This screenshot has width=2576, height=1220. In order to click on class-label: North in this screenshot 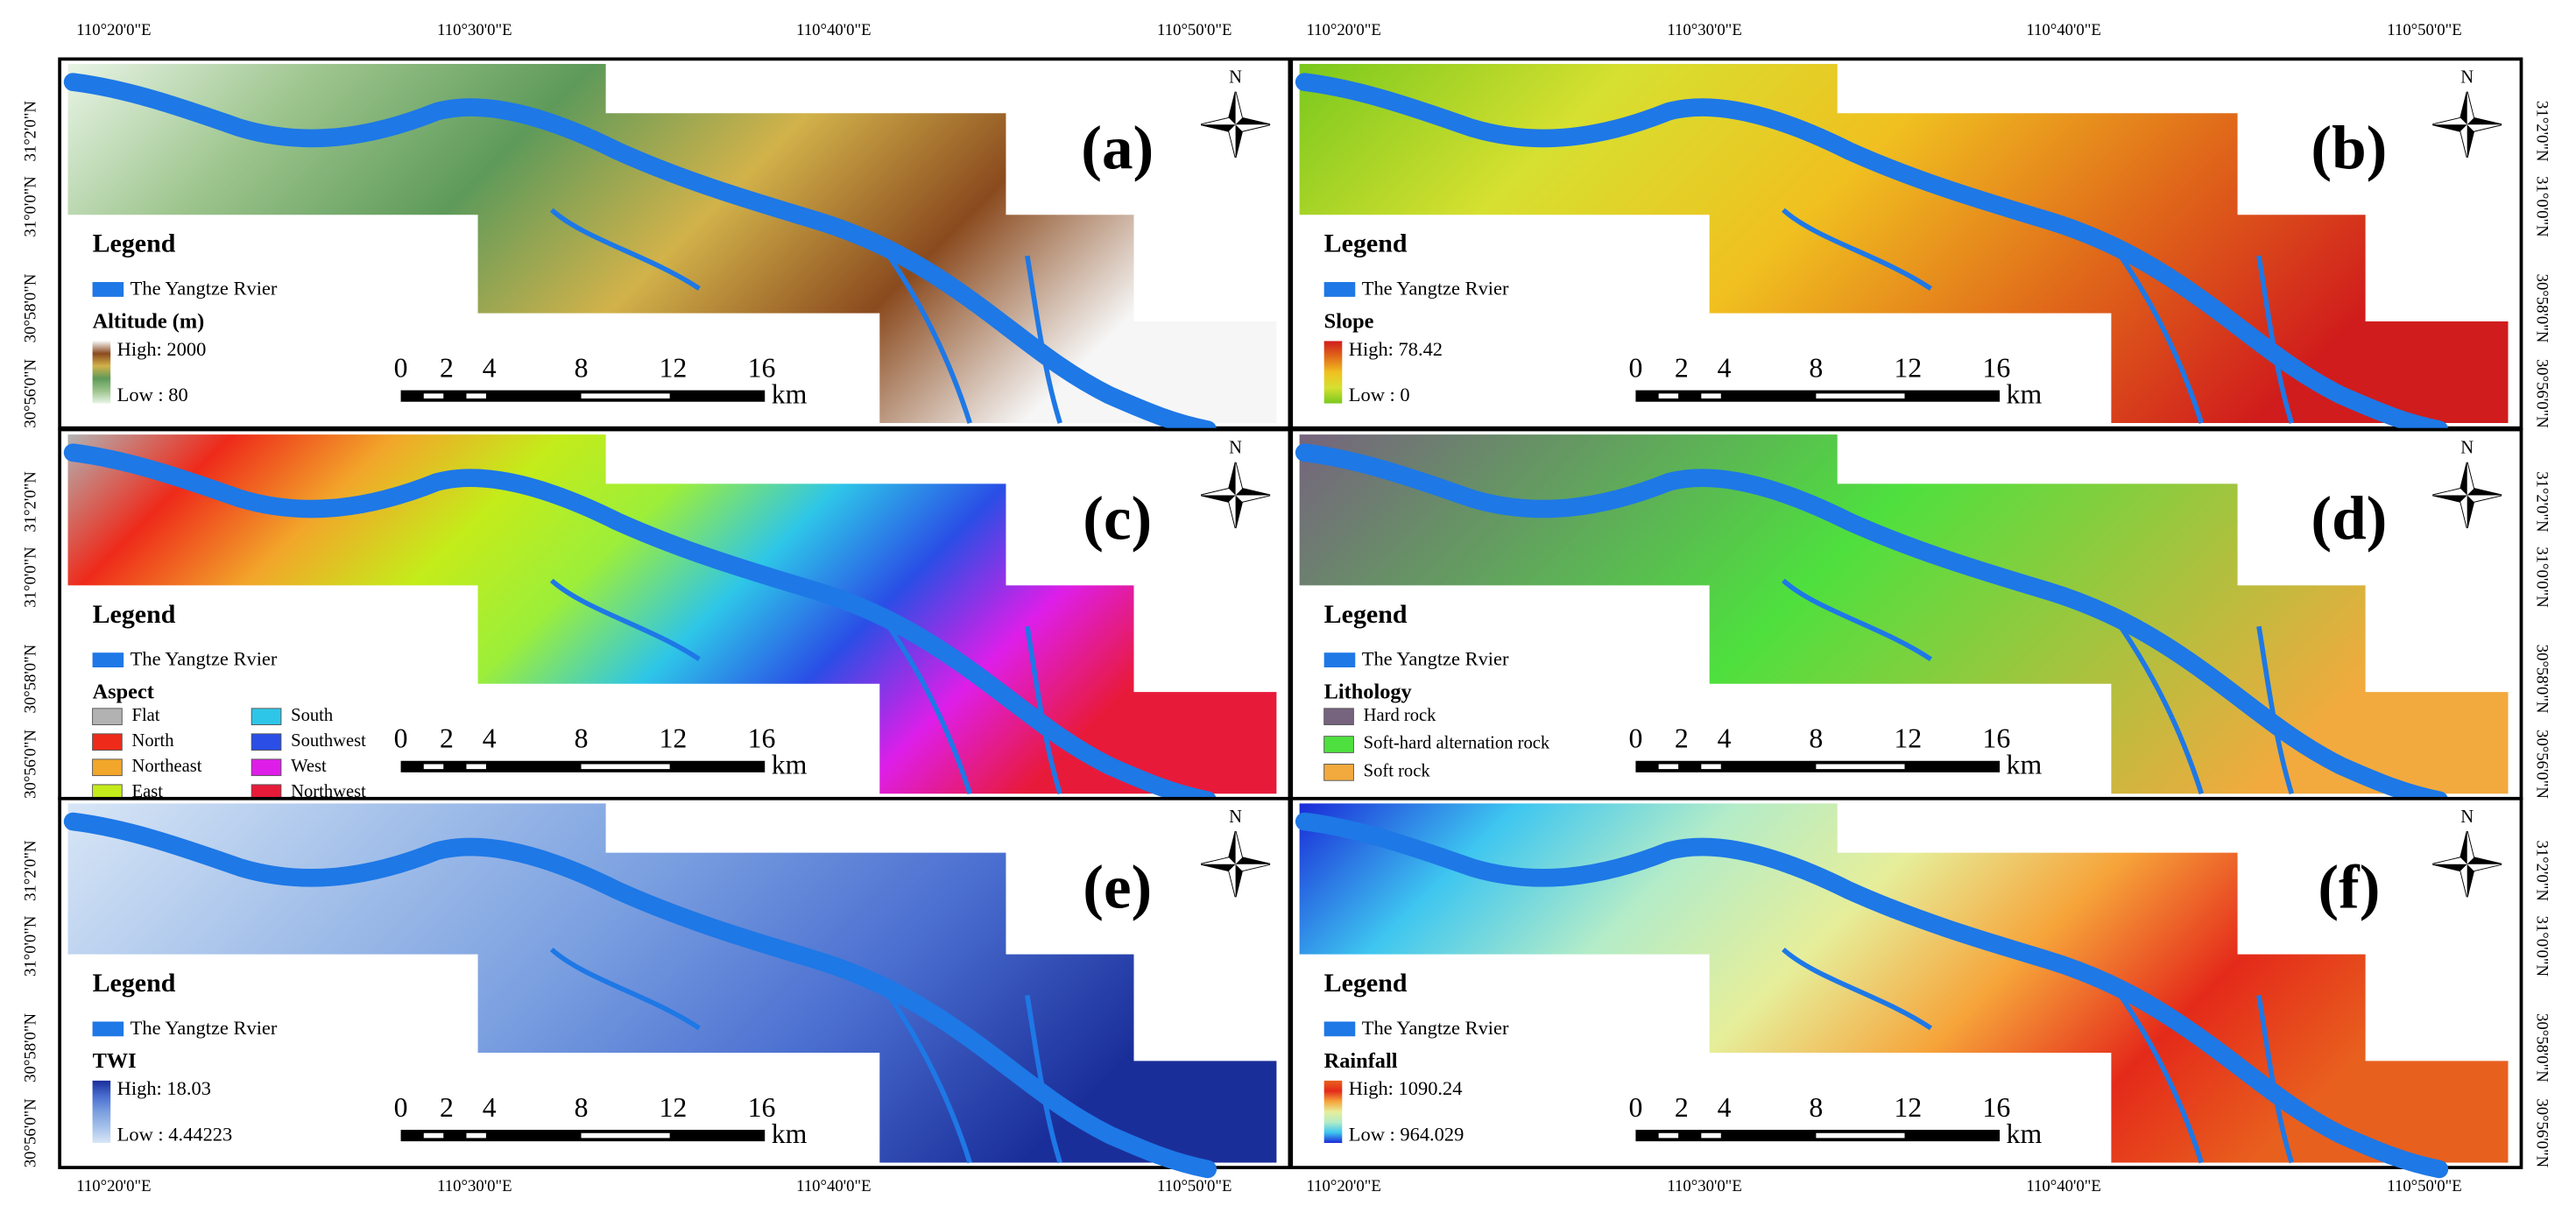, I will do `click(153, 741)`.